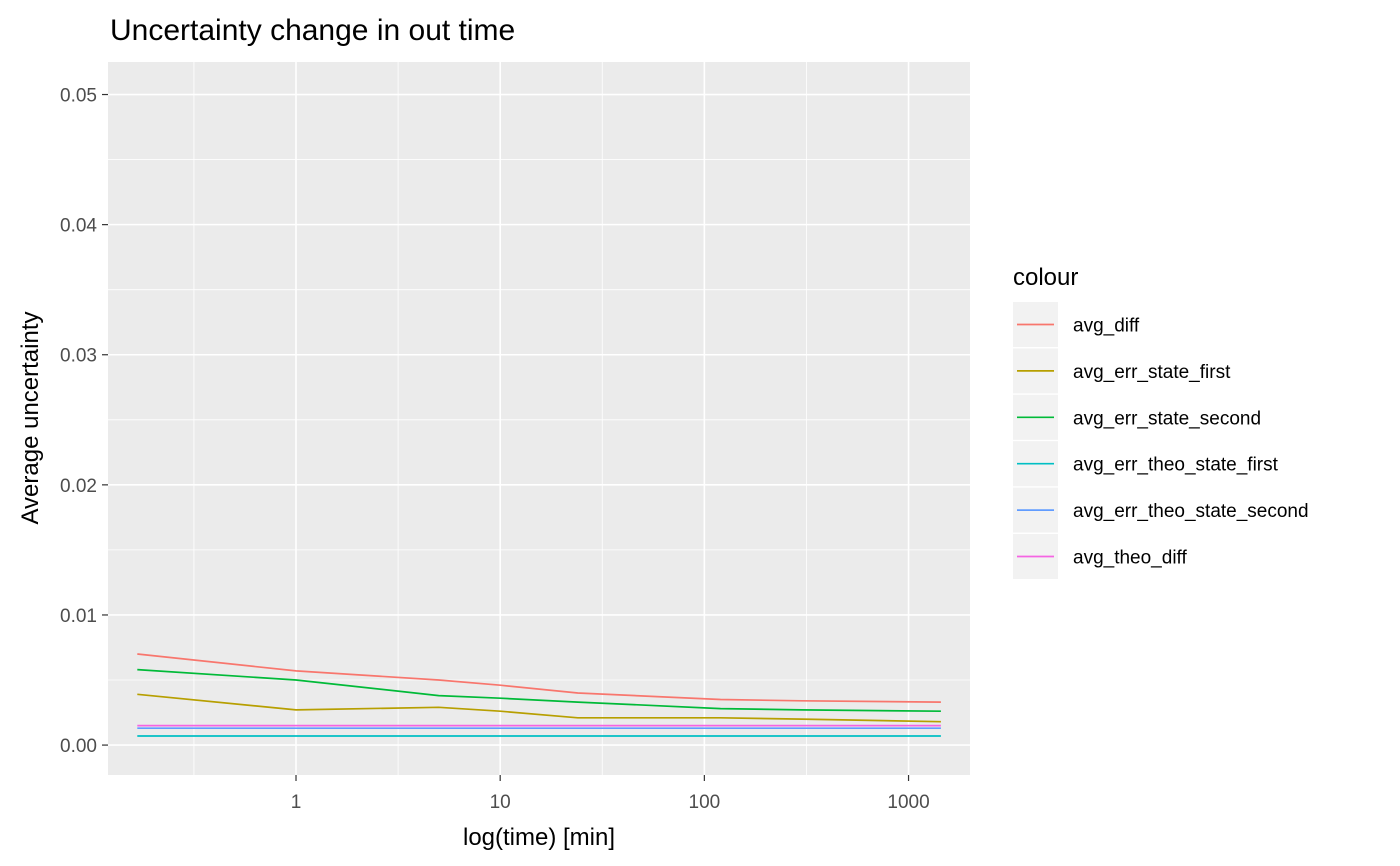 The height and width of the screenshot is (866, 1400). What do you see at coordinates (78, 96) in the screenshot?
I see `y-tick-label: 0.05` at bounding box center [78, 96].